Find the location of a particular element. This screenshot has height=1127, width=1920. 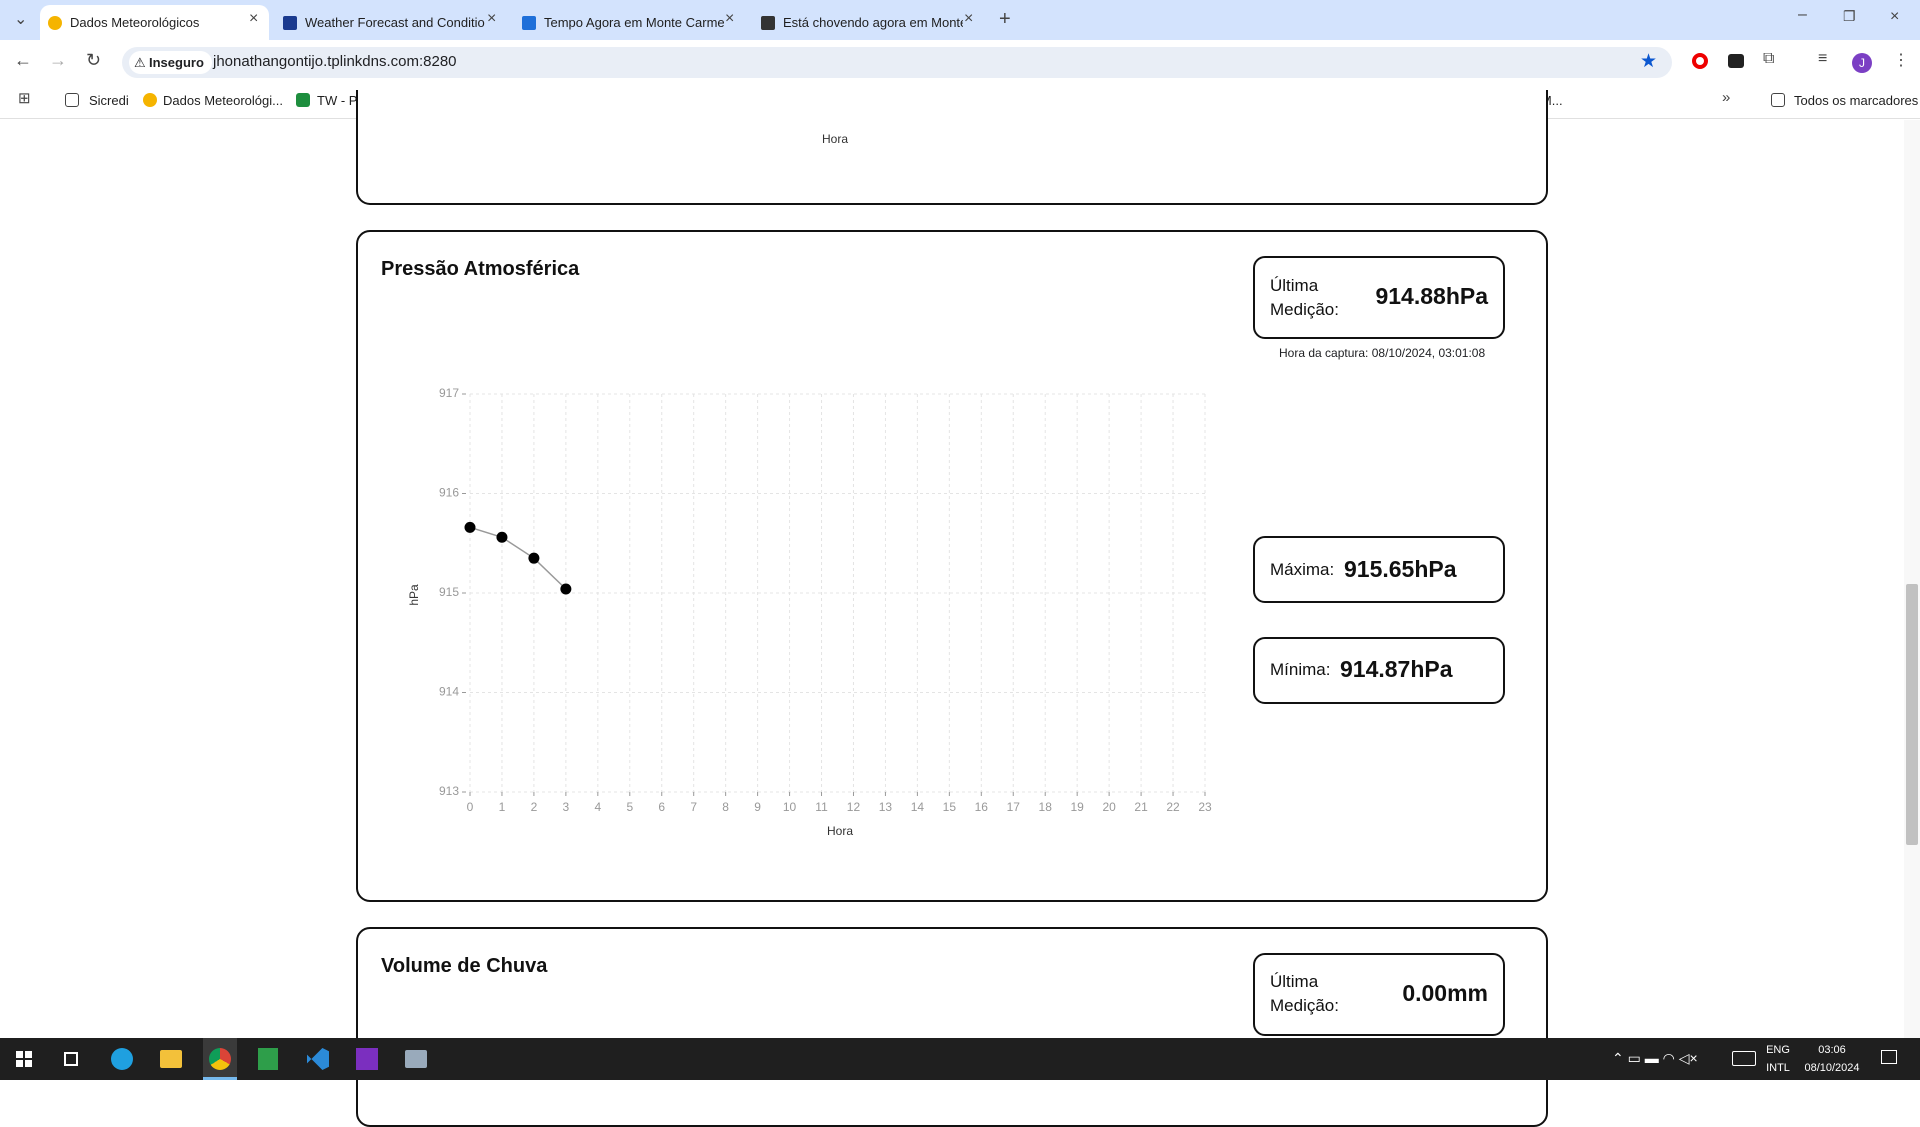

tray-icons: ⌃ ▭ ▬ ◠ ◁× is located at coordinates (1655, 1058).